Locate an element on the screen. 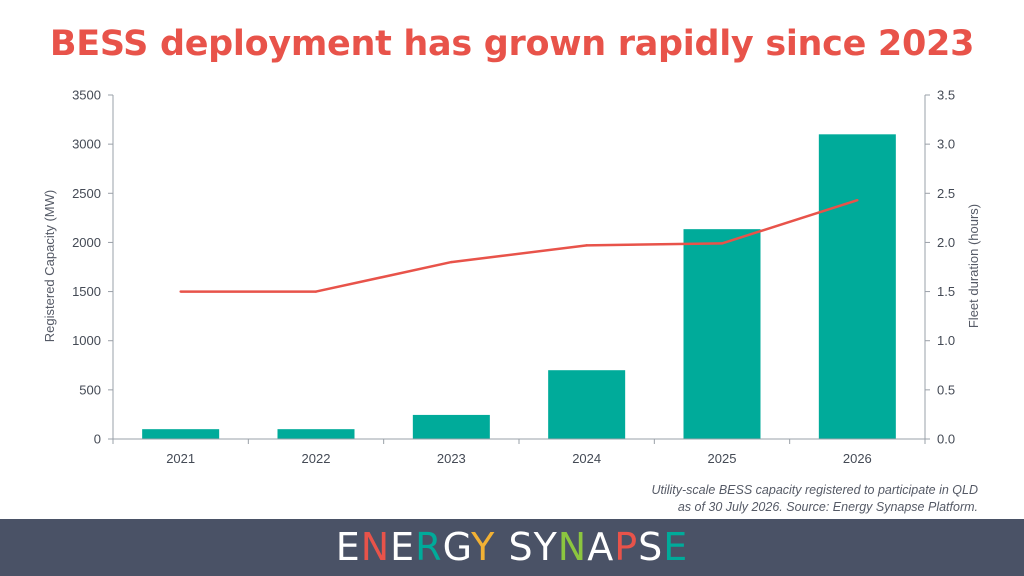 This screenshot has width=1024, height=576. y-tick-label: 3000 is located at coordinates (86, 144).